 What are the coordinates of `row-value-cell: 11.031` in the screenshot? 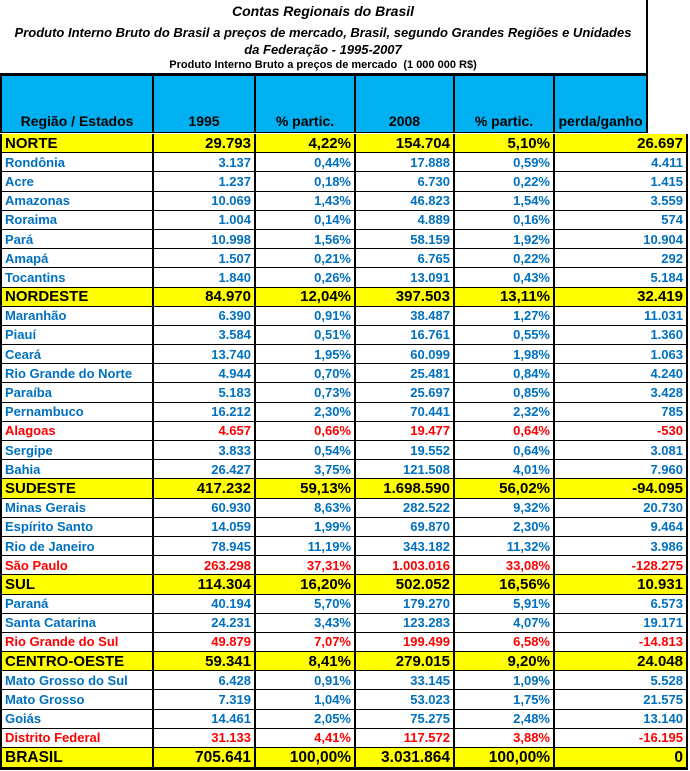 It's located at (621, 315).